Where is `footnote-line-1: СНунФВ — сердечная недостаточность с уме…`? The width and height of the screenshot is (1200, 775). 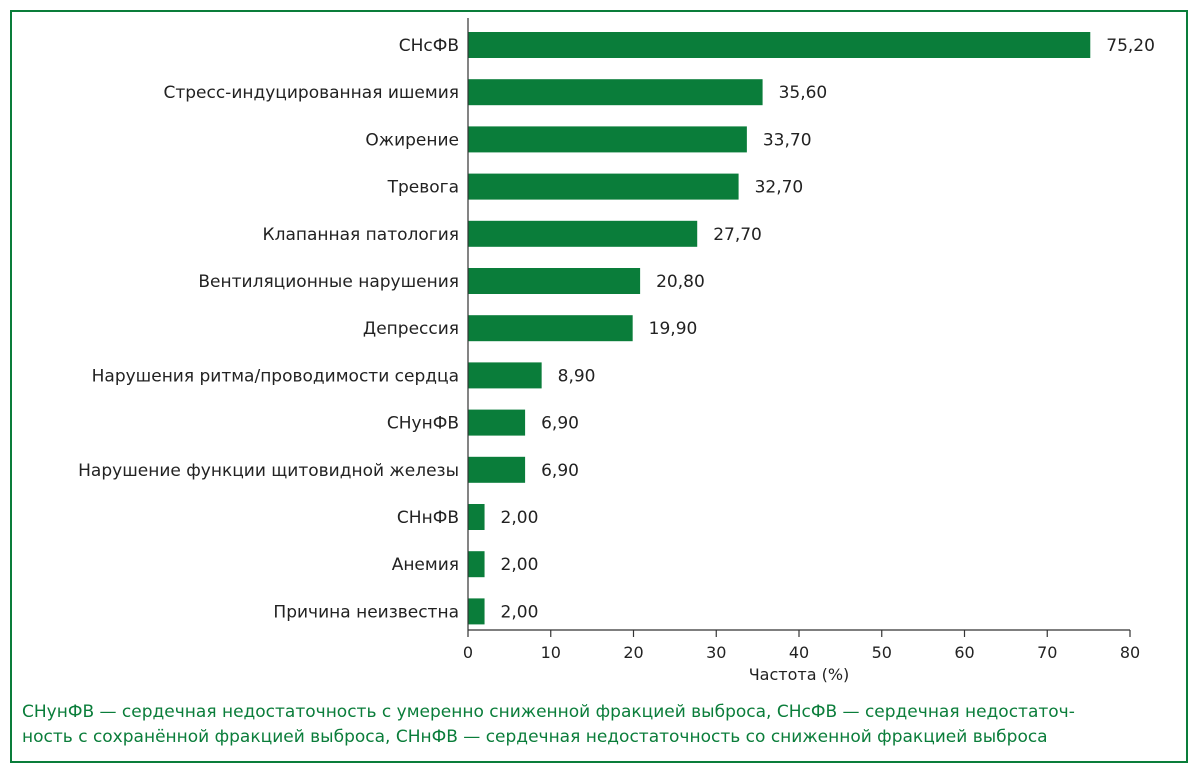 footnote-line-1: СНунФВ — сердечная недостаточность с уме… is located at coordinates (548, 712).